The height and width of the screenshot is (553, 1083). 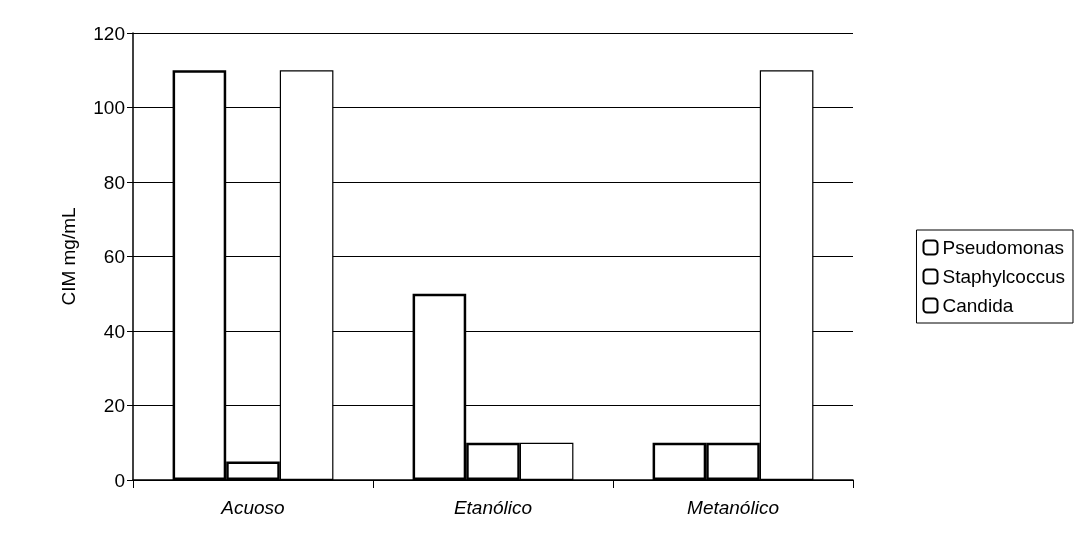 I want to click on x-tick-label: Acuoso, so click(x=252, y=507).